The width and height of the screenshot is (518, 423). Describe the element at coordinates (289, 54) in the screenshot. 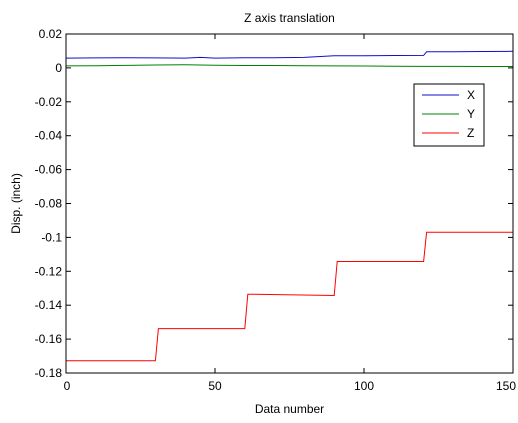

I see `series-line-x` at that location.